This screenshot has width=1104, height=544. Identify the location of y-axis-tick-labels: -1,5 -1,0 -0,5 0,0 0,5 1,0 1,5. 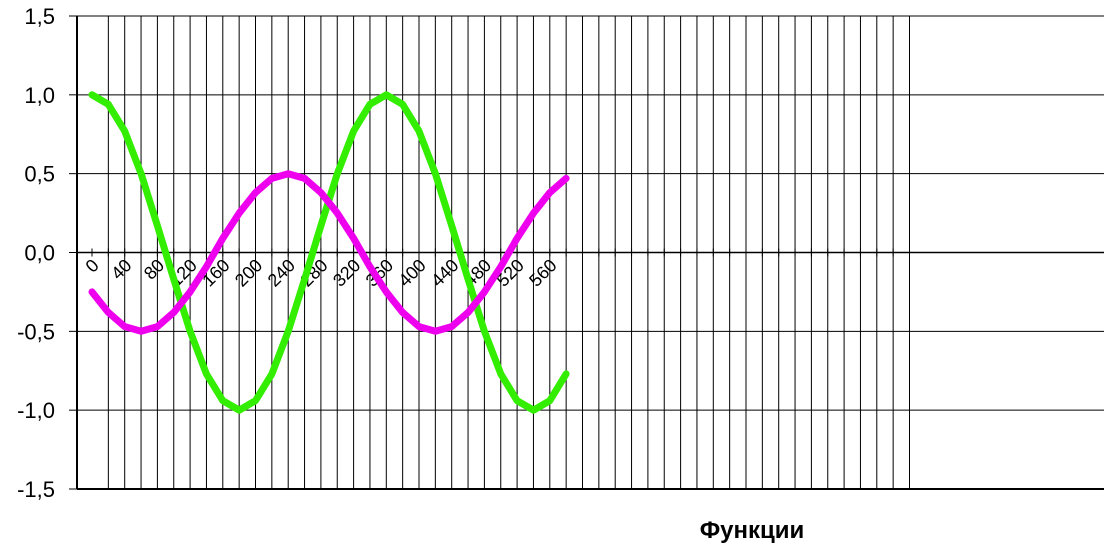
(36, 253).